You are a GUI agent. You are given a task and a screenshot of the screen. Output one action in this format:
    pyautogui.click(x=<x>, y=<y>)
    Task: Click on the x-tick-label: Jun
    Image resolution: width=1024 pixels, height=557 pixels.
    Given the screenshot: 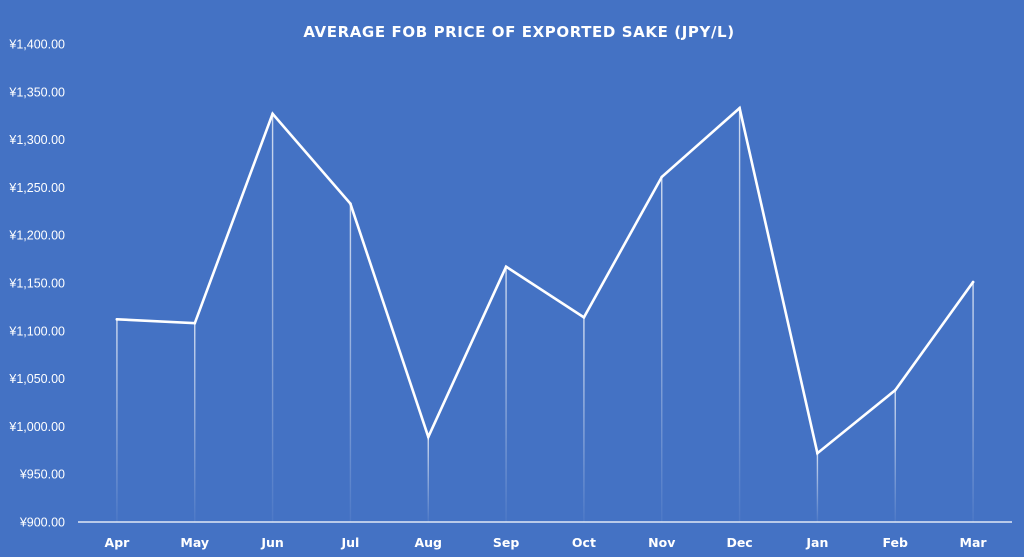 What is the action you would take?
    pyautogui.click(x=271, y=542)
    